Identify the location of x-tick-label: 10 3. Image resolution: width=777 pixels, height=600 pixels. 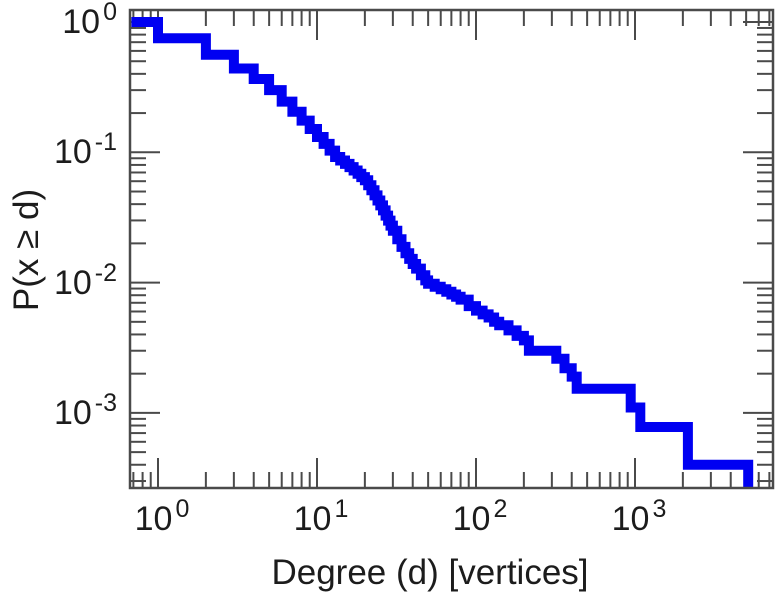
(639, 517).